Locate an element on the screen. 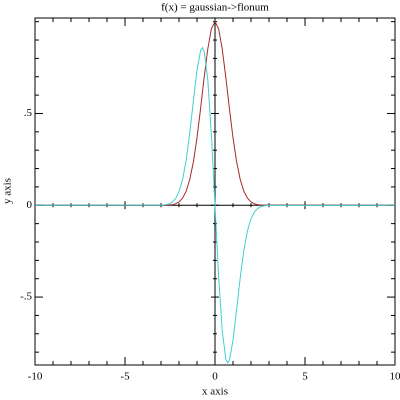 The height and width of the screenshot is (400, 400). y-tick-label: 0 is located at coordinates (30, 205).